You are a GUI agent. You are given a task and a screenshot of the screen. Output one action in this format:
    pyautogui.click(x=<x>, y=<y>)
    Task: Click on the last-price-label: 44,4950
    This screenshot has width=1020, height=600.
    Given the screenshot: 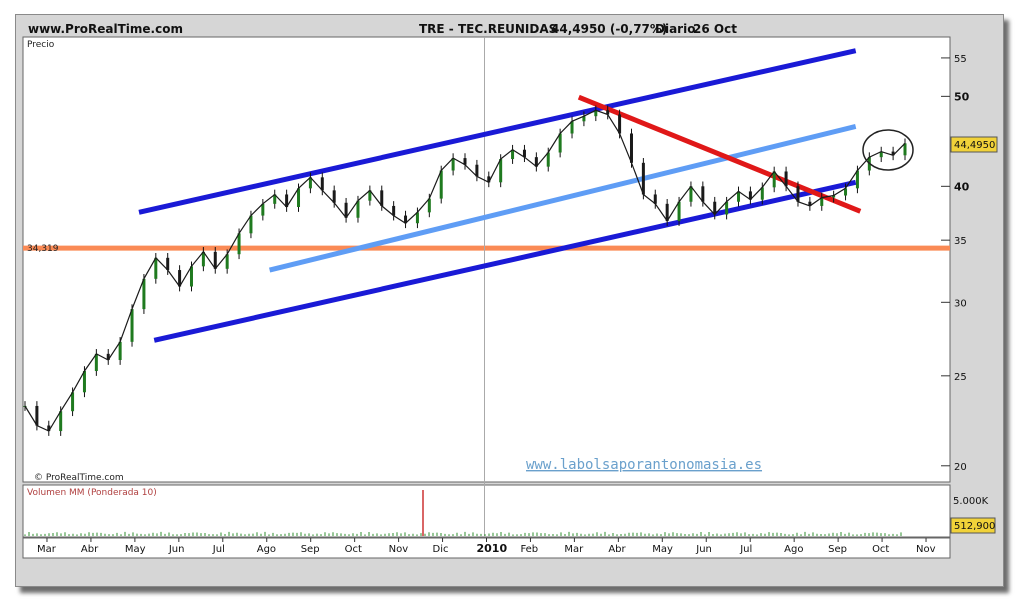 What is the action you would take?
    pyautogui.click(x=974, y=145)
    